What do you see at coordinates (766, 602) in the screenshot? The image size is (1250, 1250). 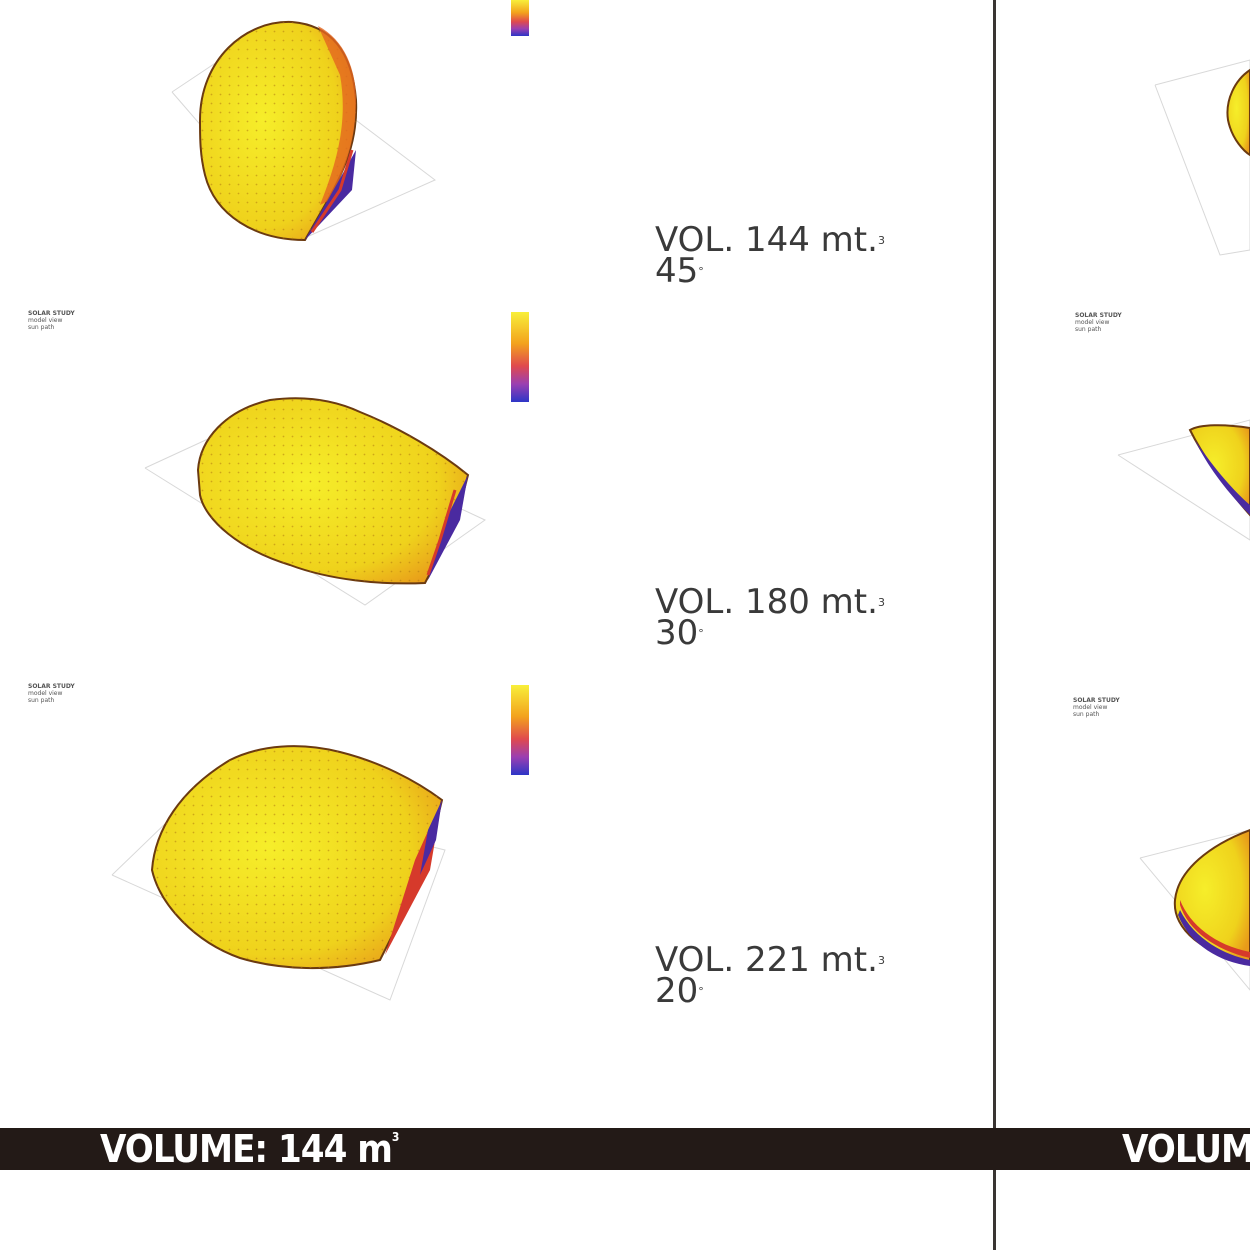 I see `volume-text: VOL. 180 mt.` at bounding box center [766, 602].